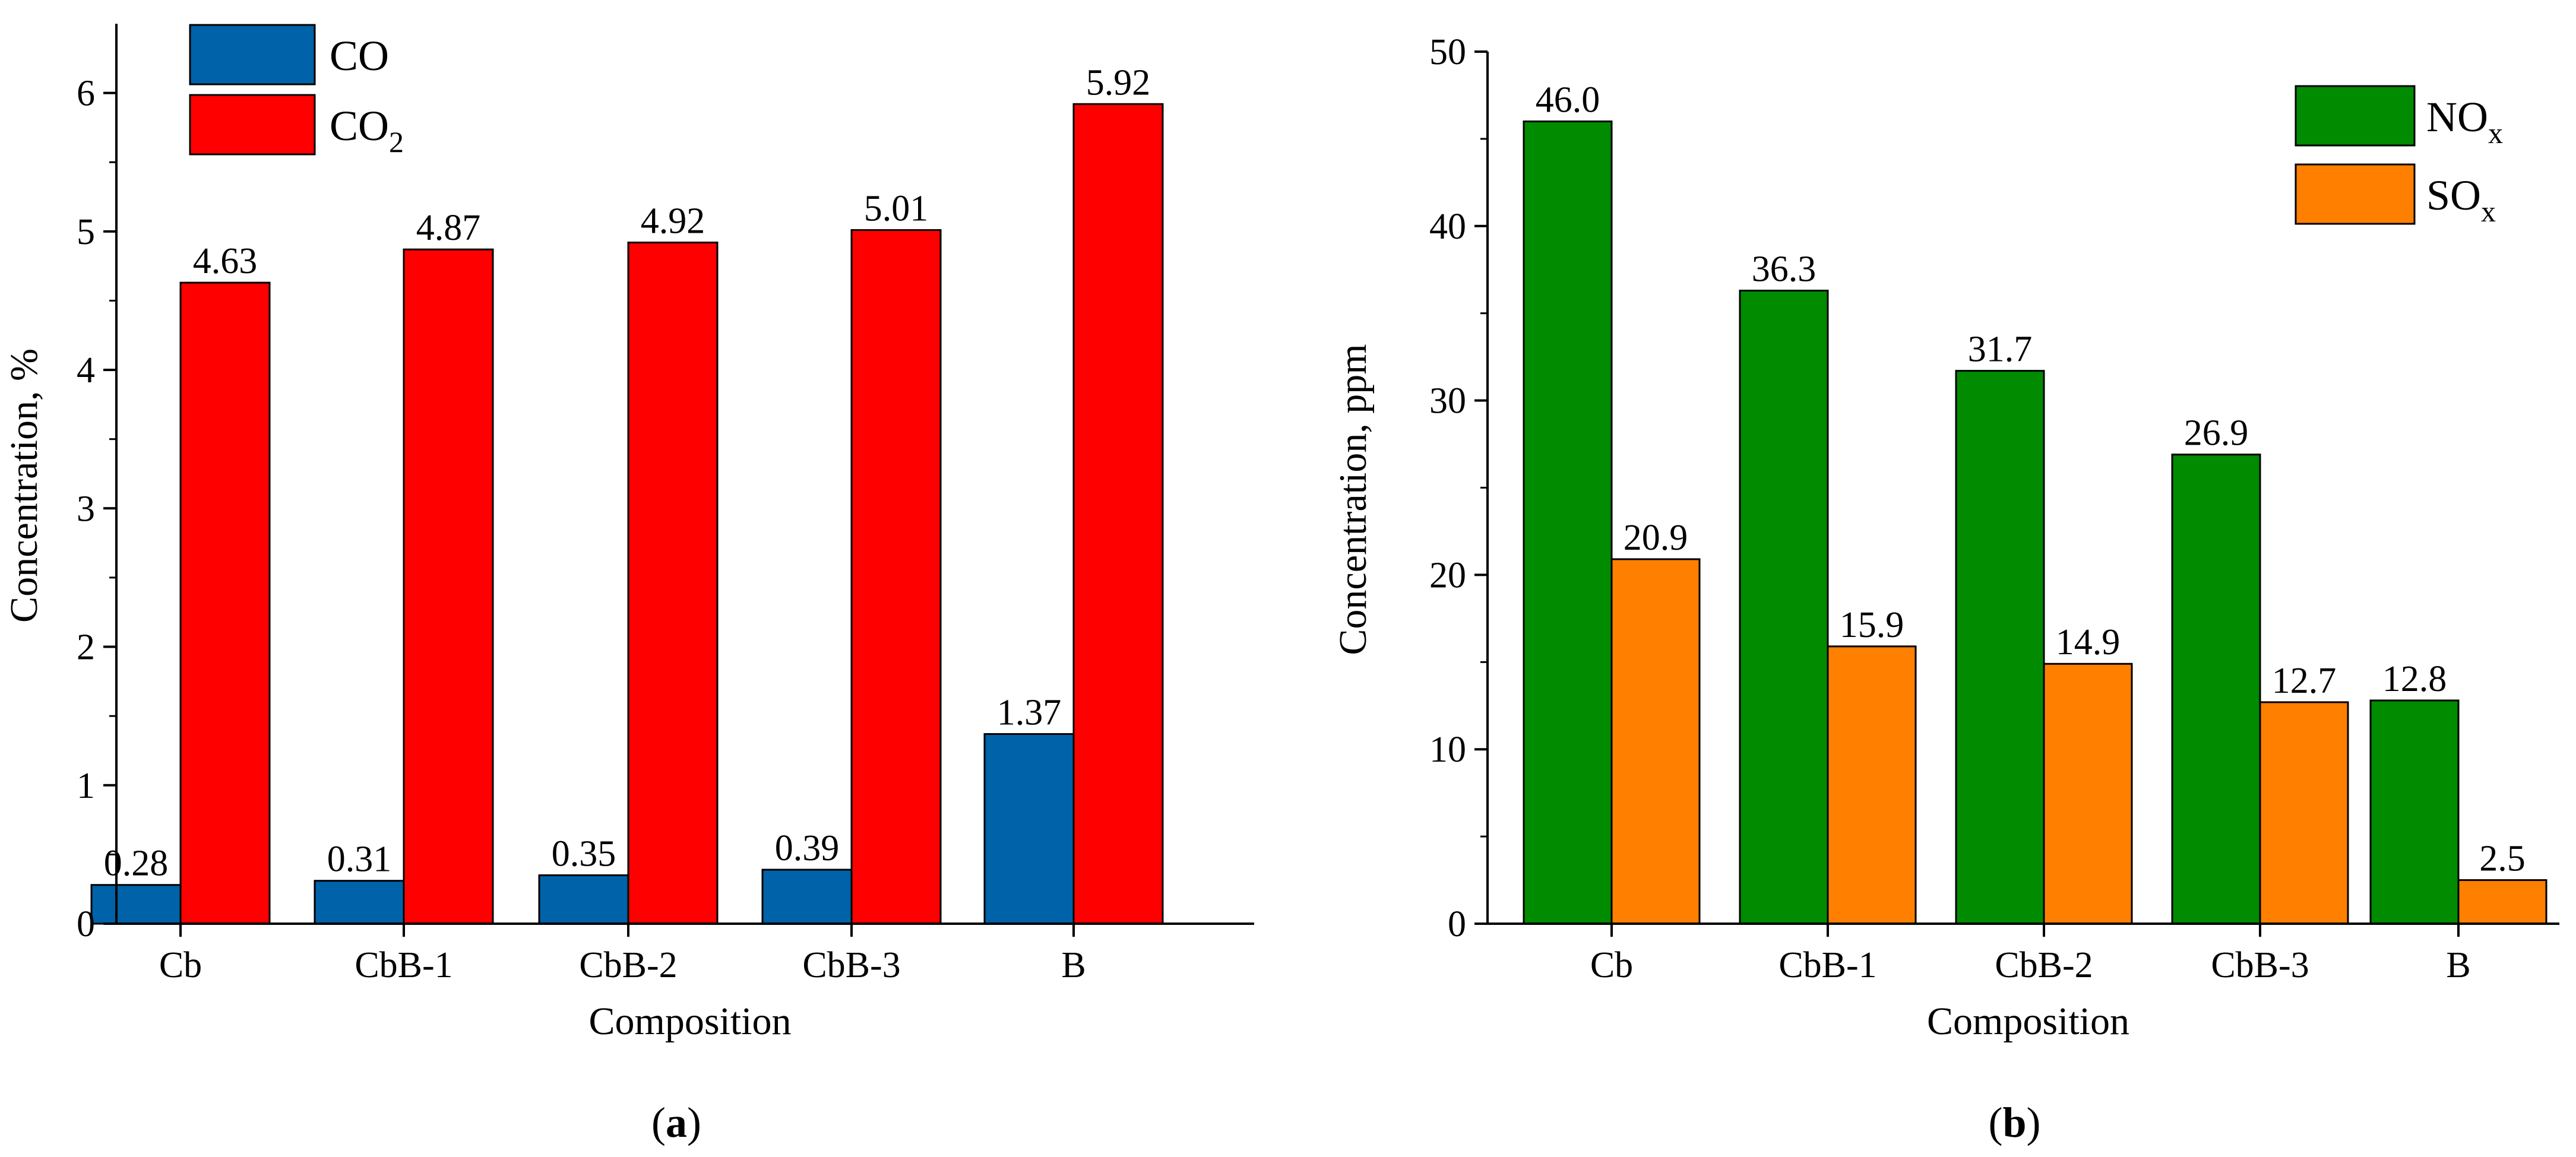 This screenshot has width=2576, height=1157. I want to click on data-label-sox-cbb-2: 14.9, so click(2088, 642).